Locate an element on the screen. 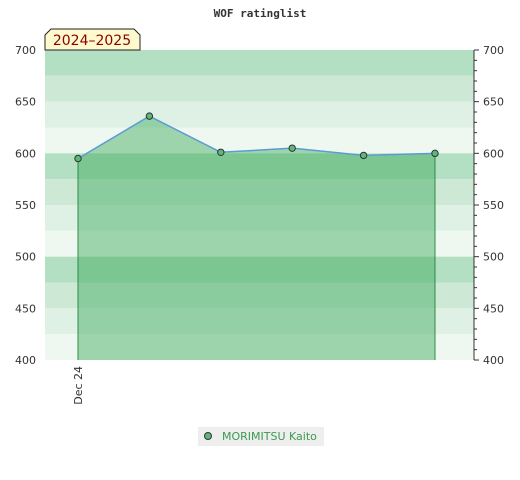 The height and width of the screenshot is (480, 520). x-tick-label: Dec 24 is located at coordinates (78, 385).